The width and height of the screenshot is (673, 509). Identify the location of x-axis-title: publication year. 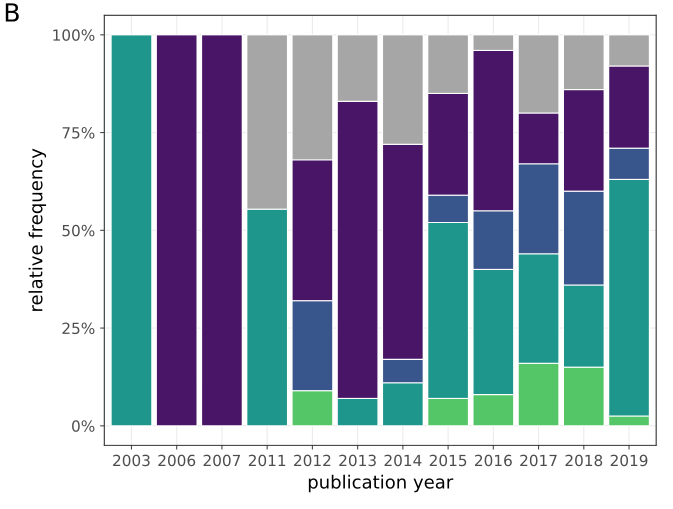
(381, 483).